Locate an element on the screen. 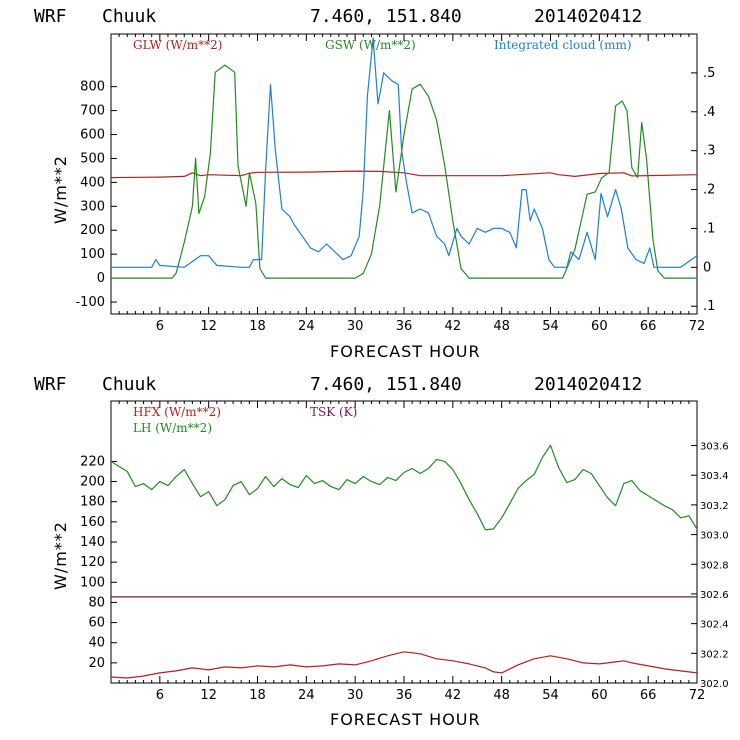 The width and height of the screenshot is (740, 740). y2-tick-label: 302.8 is located at coordinates (714, 565).